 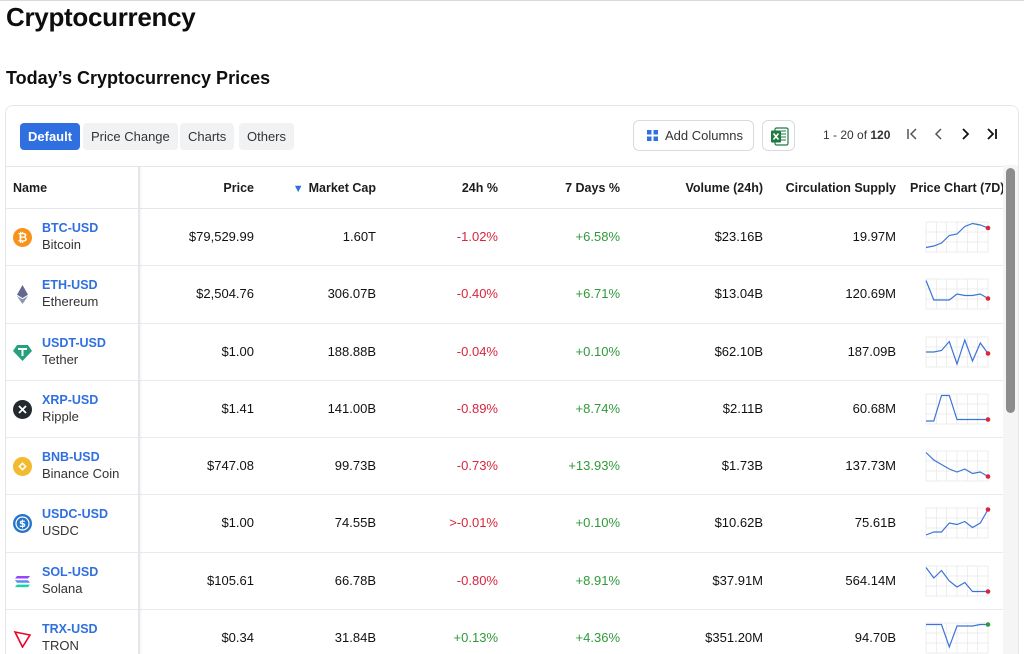 What do you see at coordinates (138, 78) in the screenshot?
I see `section-title: Today’s Cryptocurrency Prices` at bounding box center [138, 78].